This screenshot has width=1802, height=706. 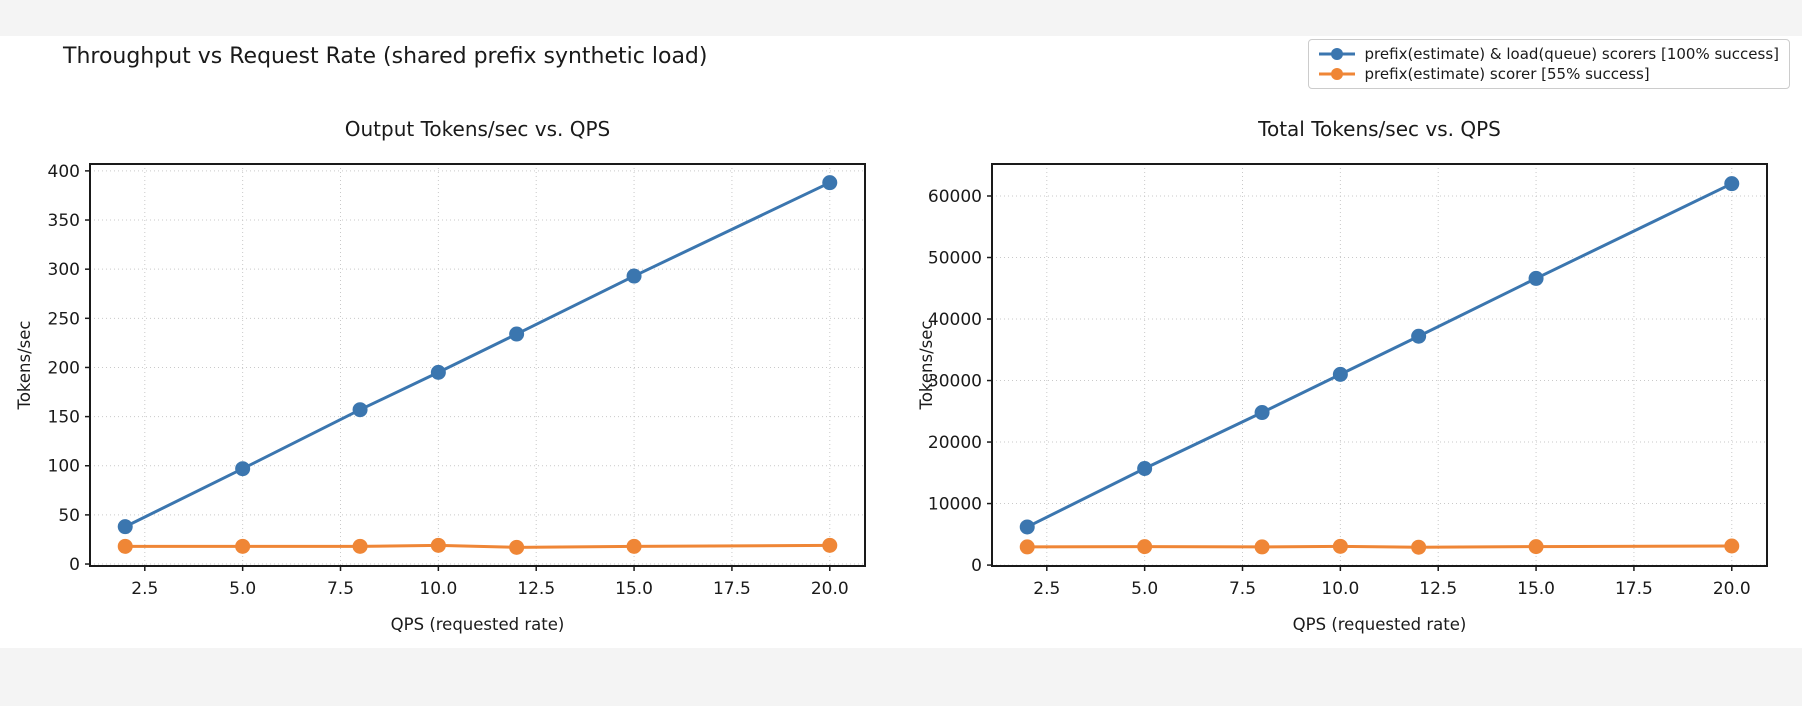 I want to click on svg-text: 150, so click(x=64, y=418).